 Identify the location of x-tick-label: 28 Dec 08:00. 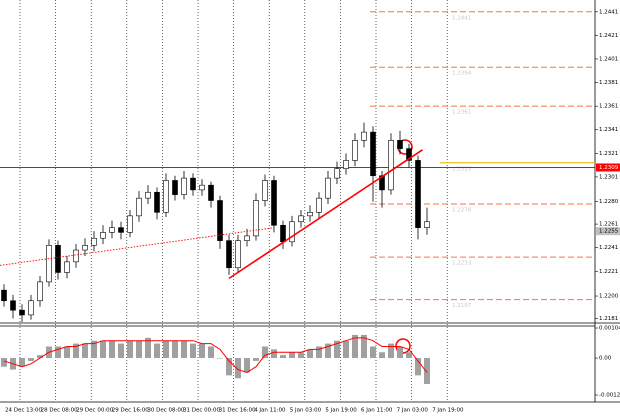
(59, 411).